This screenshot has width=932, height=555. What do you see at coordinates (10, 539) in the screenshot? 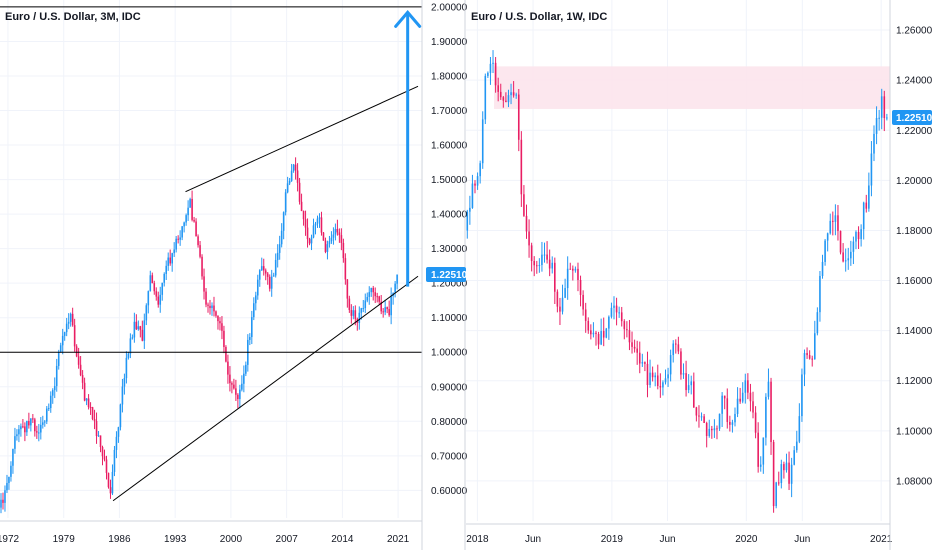
I see `left-x-tick-label: 1972` at bounding box center [10, 539].